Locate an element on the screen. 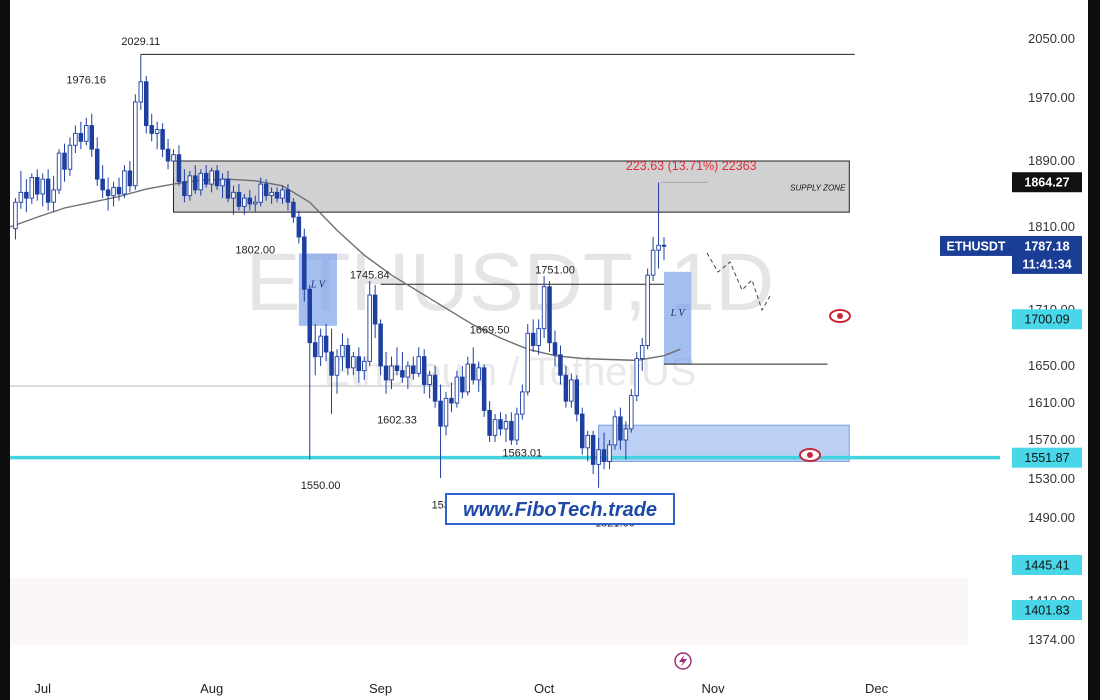 Image resolution: width=1100 pixels, height=700 pixels. supply-zone-label: SUPPLY ZONE is located at coordinates (818, 188).